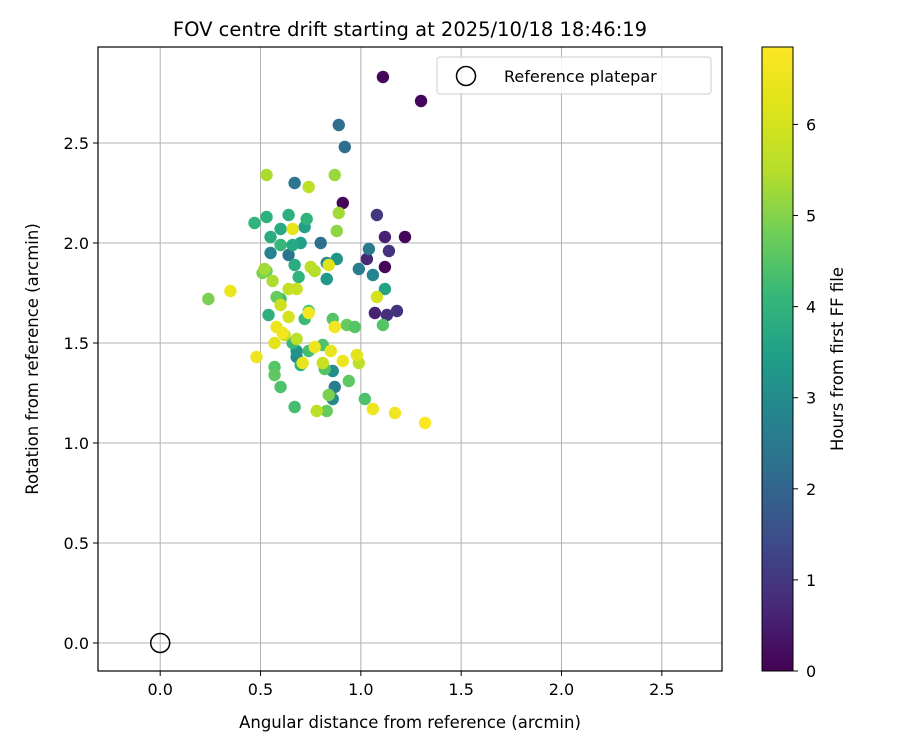  I want to click on colorbar-tick-label: 2, so click(811, 489).